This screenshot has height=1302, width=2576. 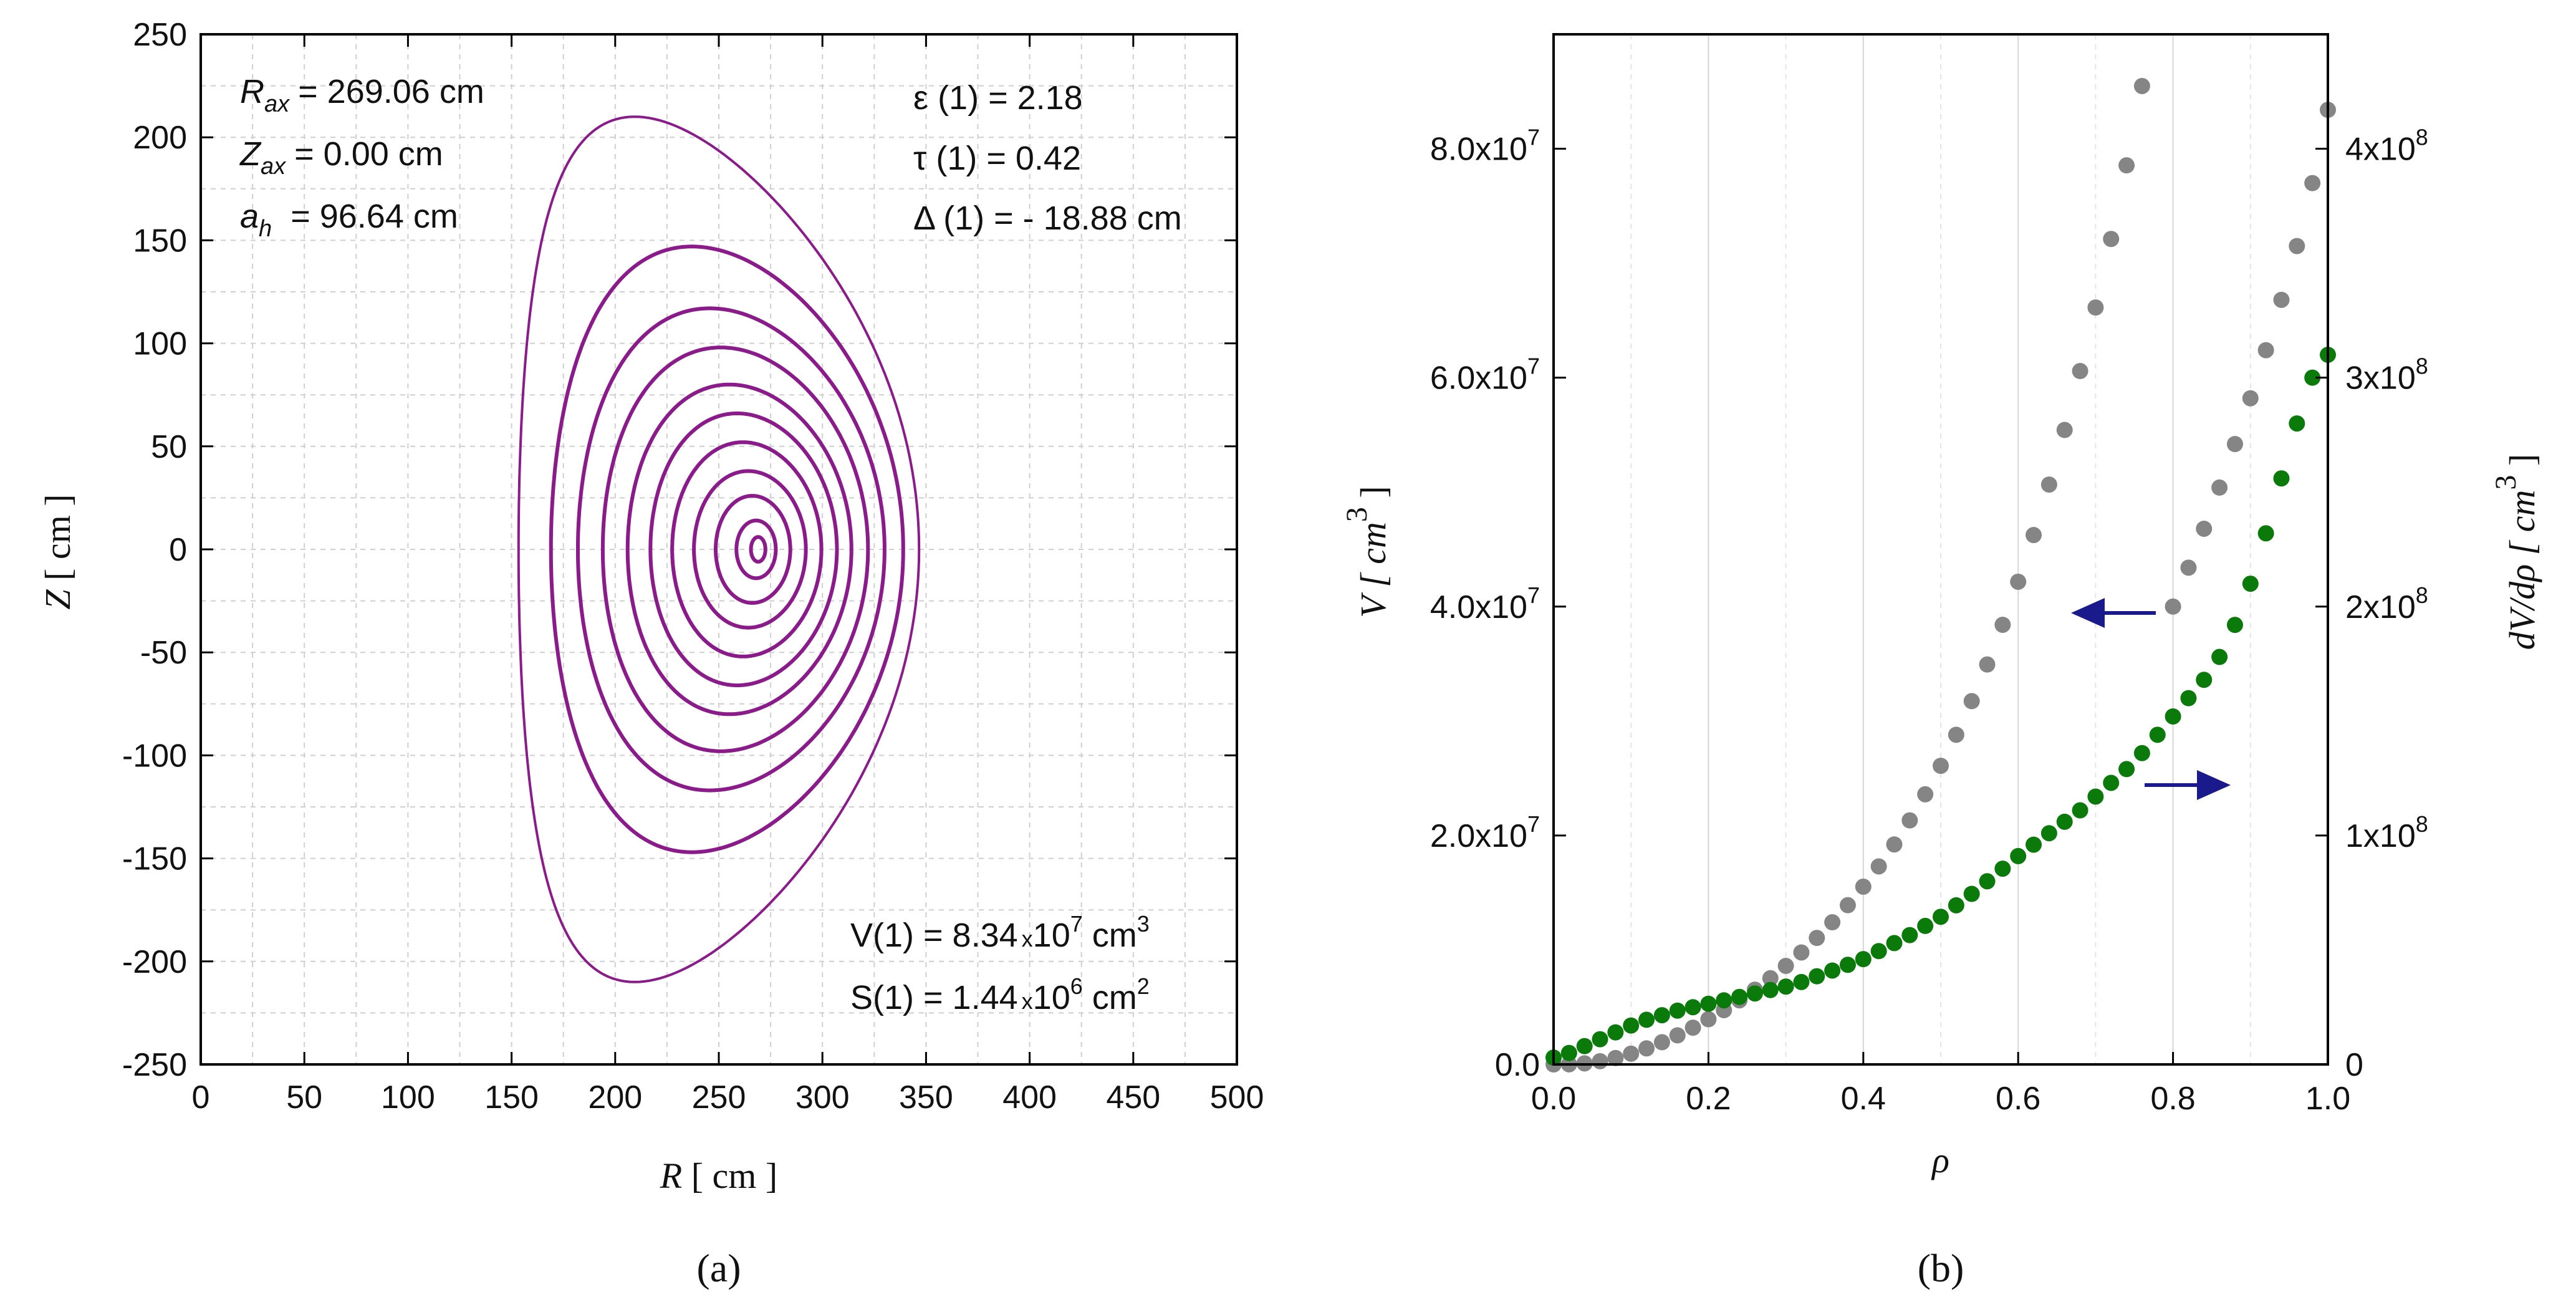 What do you see at coordinates (154, 859) in the screenshot?
I see `y-tick-label: -150` at bounding box center [154, 859].